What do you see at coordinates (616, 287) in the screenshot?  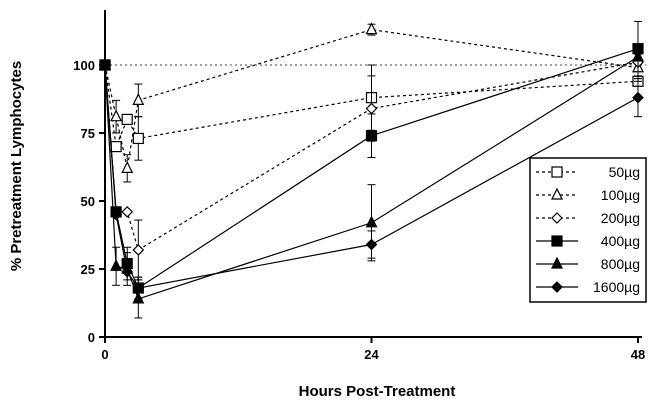 I see `legend-entry: 1600µg` at bounding box center [616, 287].